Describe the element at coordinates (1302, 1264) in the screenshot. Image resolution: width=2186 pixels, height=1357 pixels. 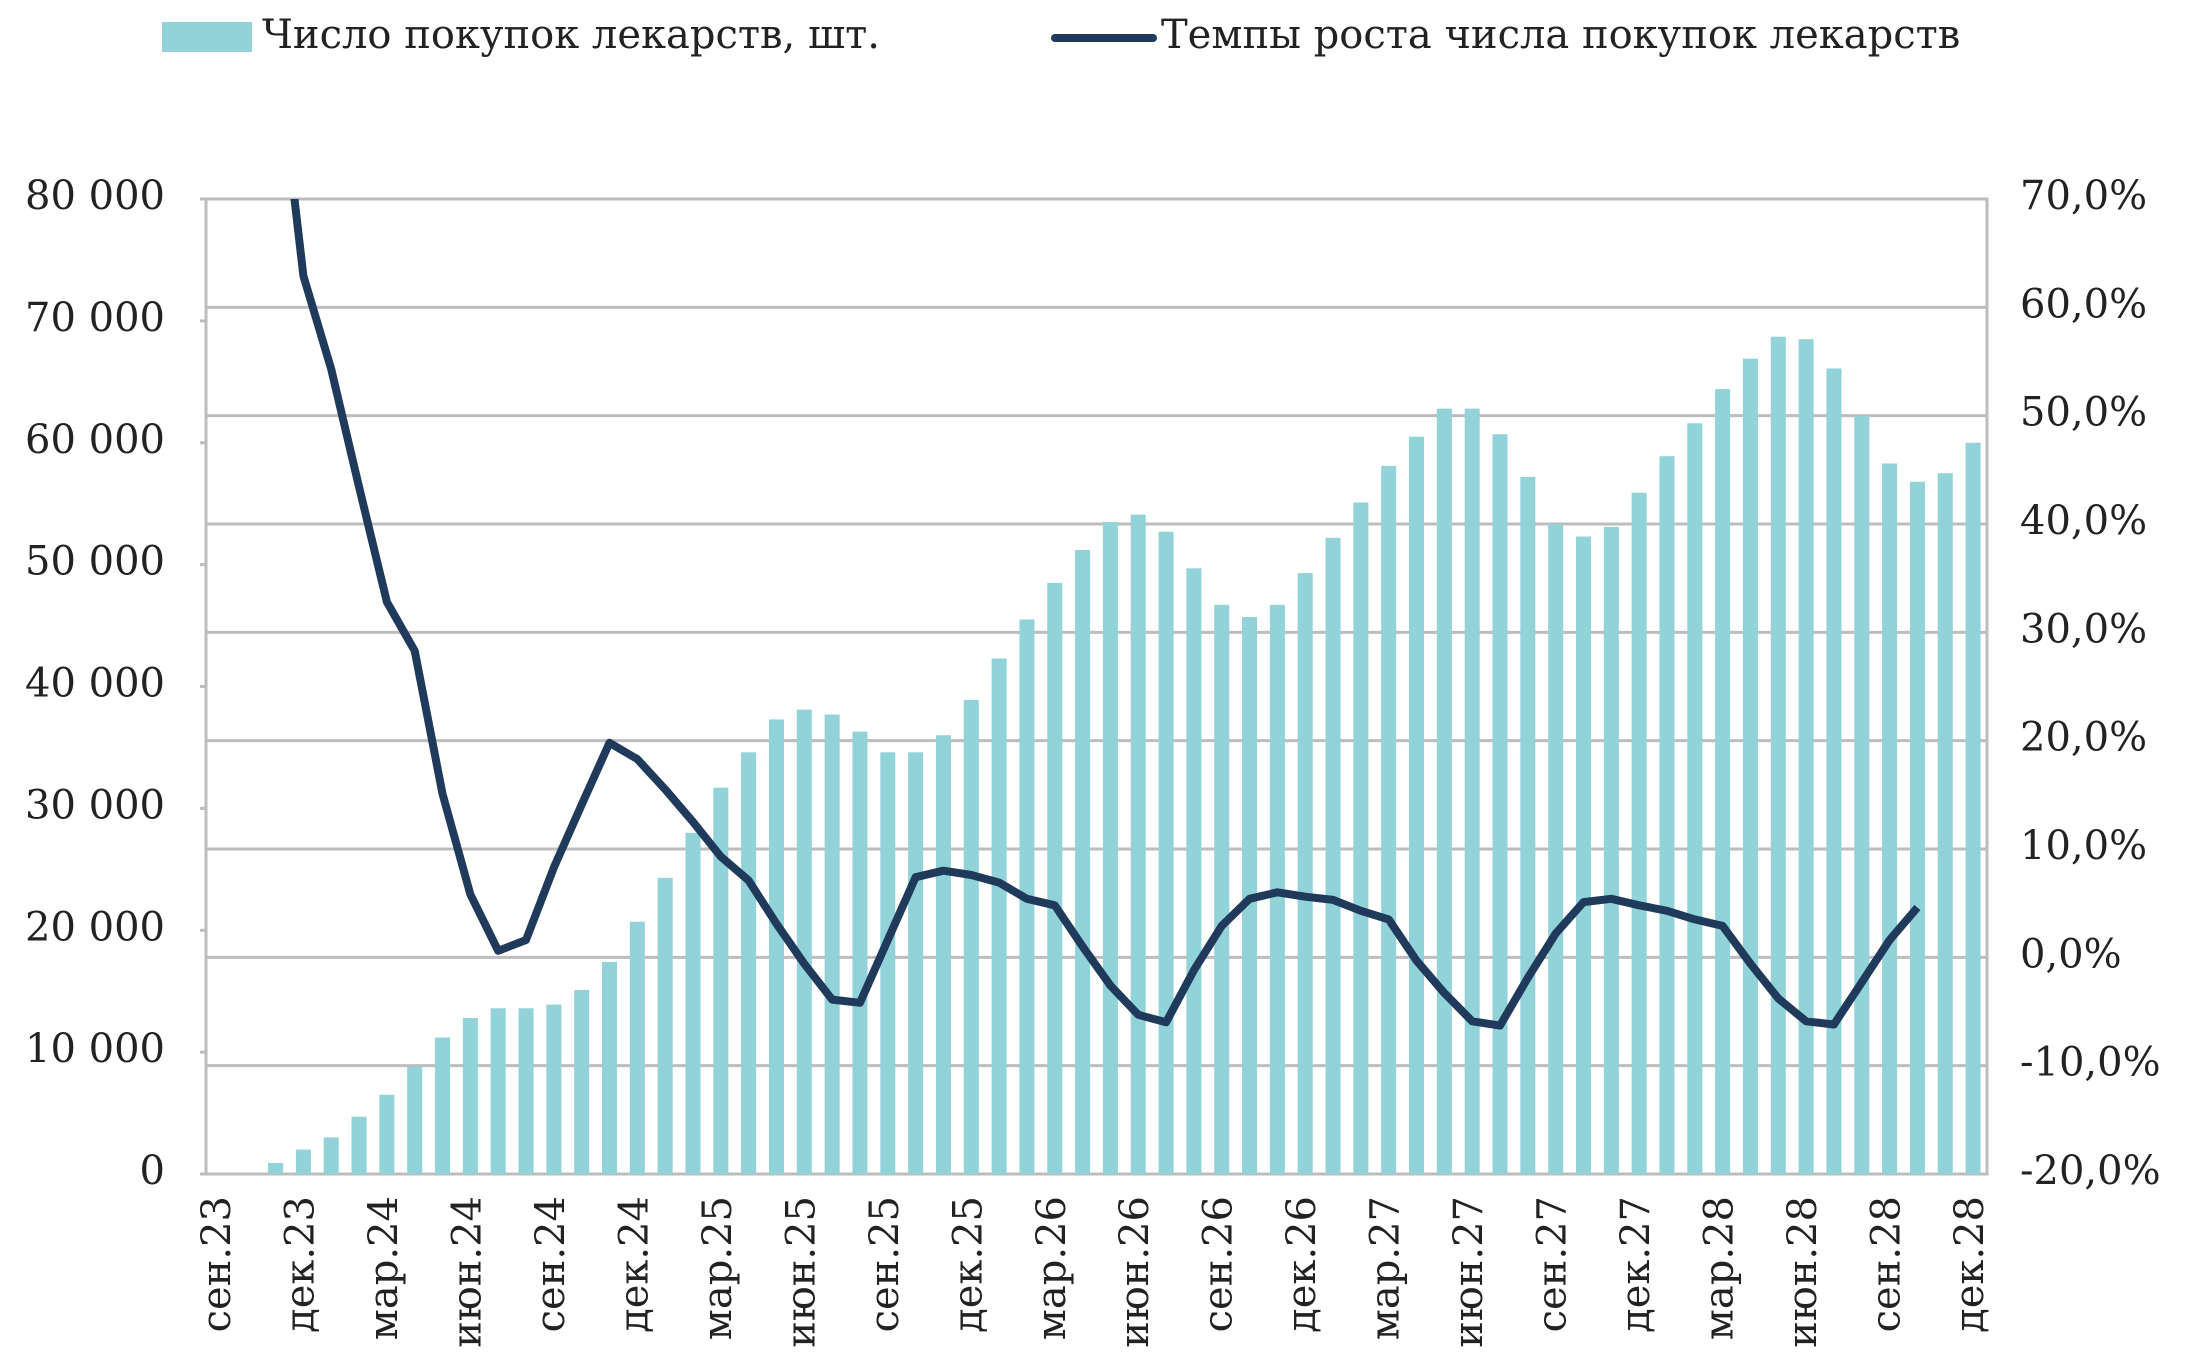
I see `x-tick-label: дек.26` at that location.